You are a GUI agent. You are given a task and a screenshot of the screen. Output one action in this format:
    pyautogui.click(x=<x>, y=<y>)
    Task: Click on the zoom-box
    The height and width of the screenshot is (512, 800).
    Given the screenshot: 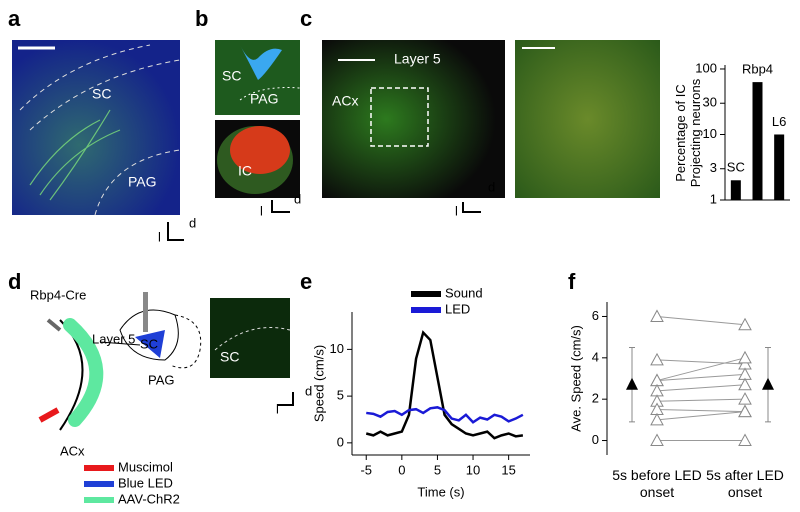 What is the action you would take?
    pyautogui.click(x=399, y=117)
    